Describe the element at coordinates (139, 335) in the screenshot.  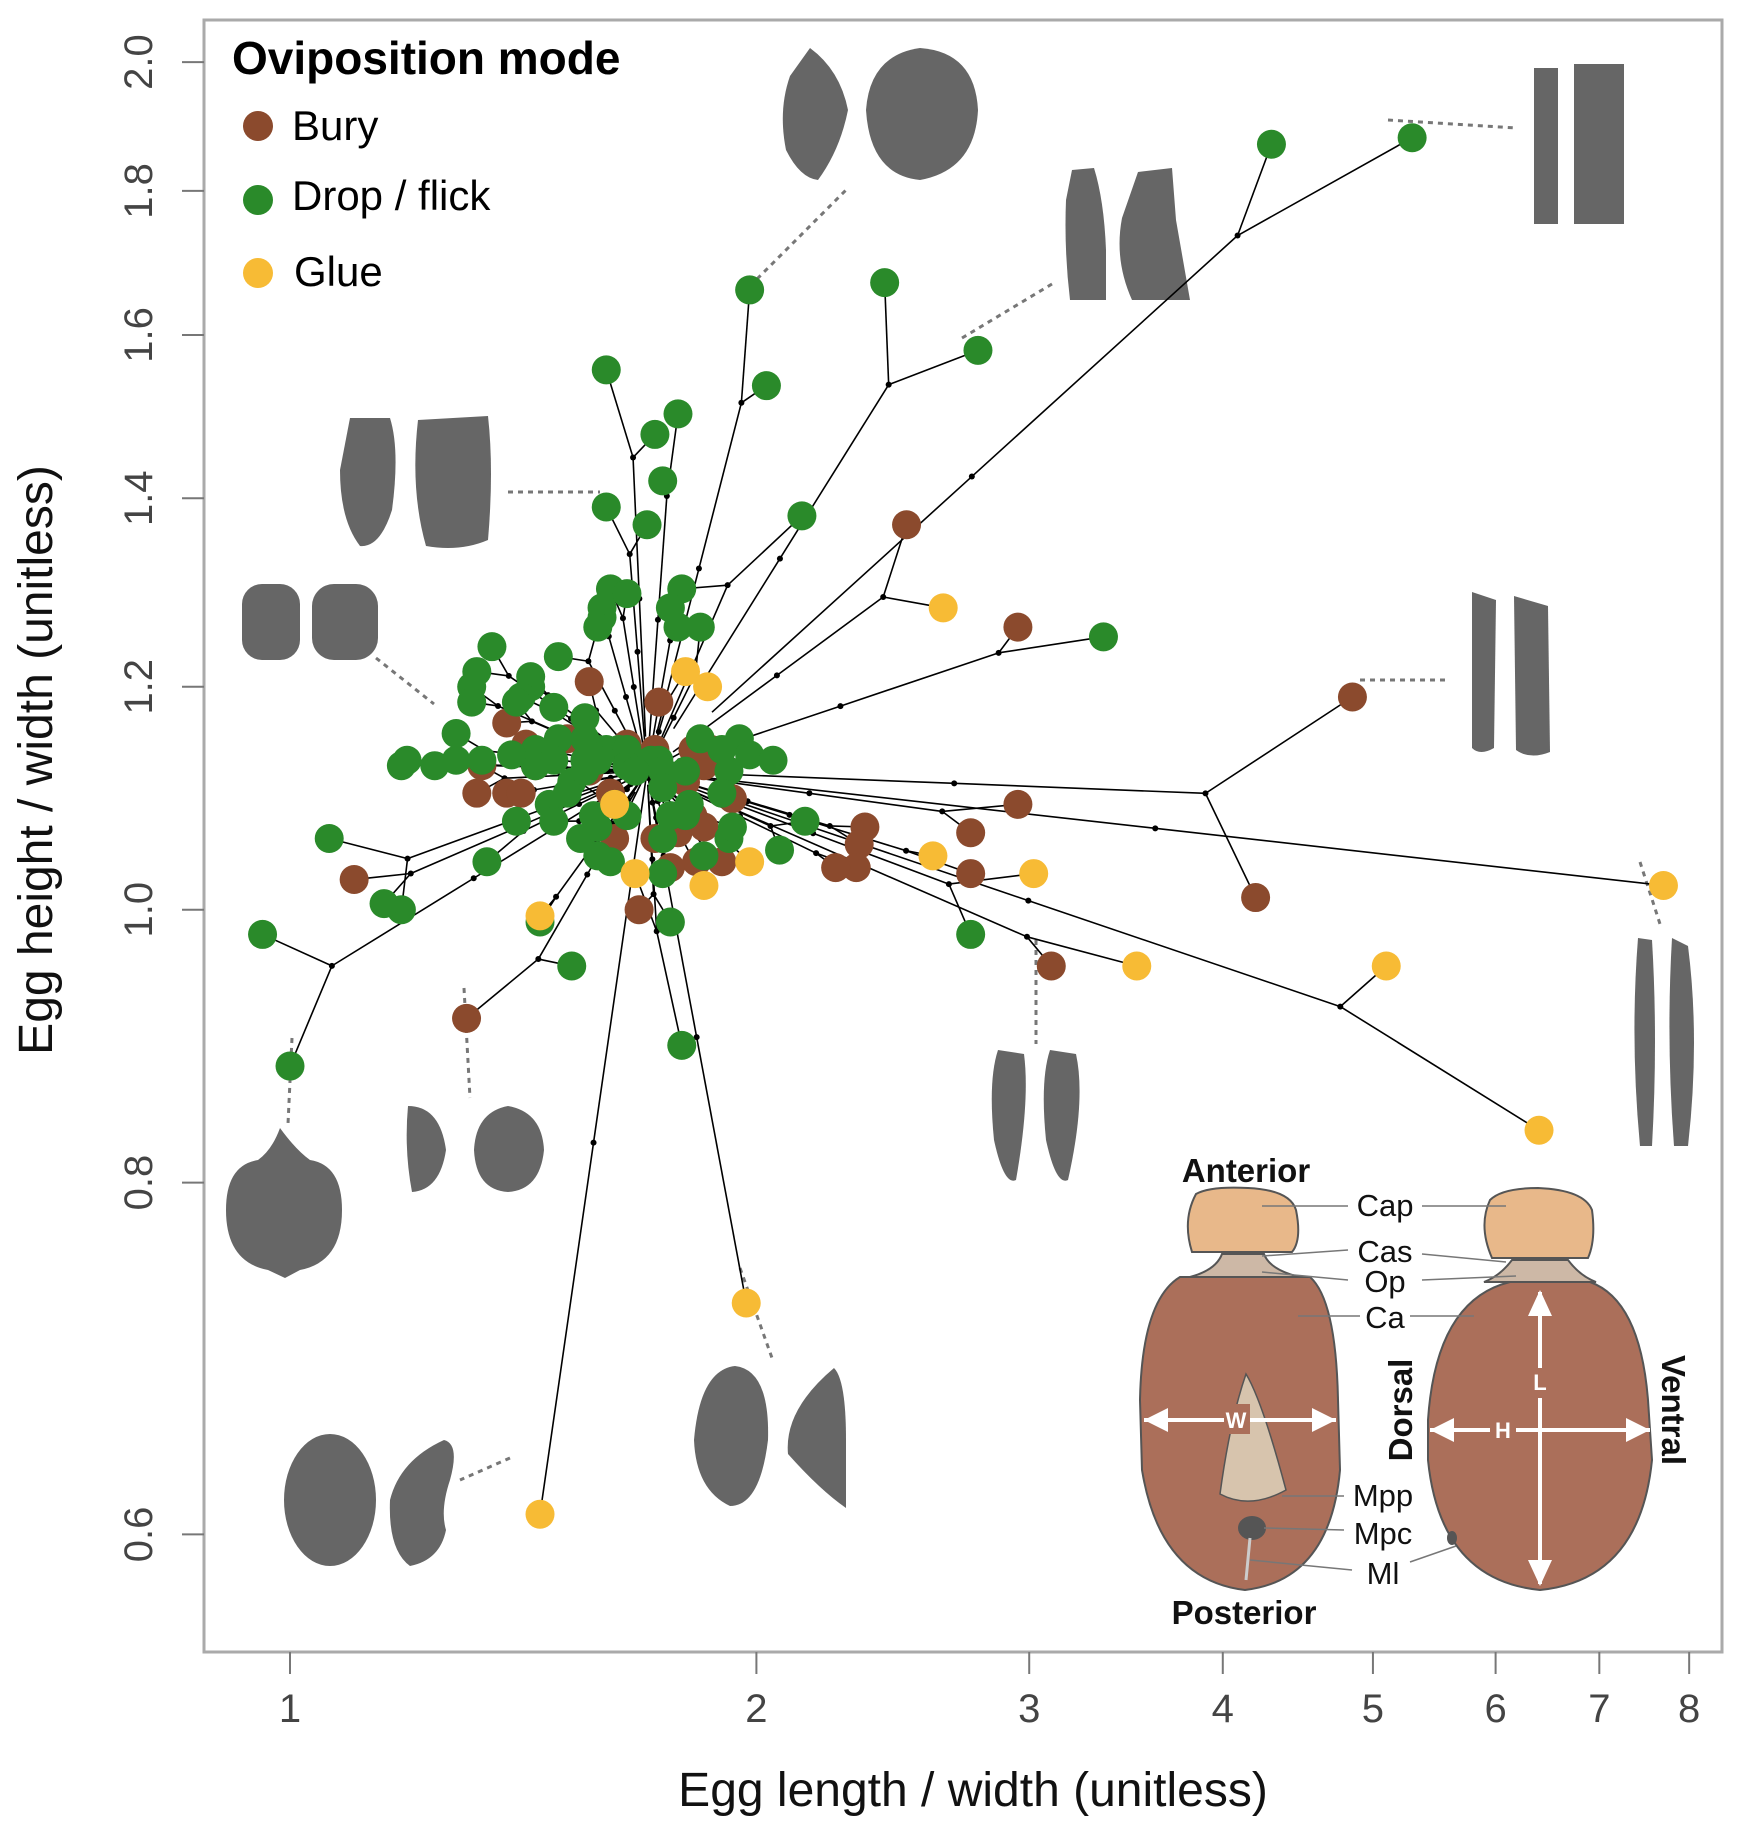
I see `y-tick-label: 1.6` at that location.